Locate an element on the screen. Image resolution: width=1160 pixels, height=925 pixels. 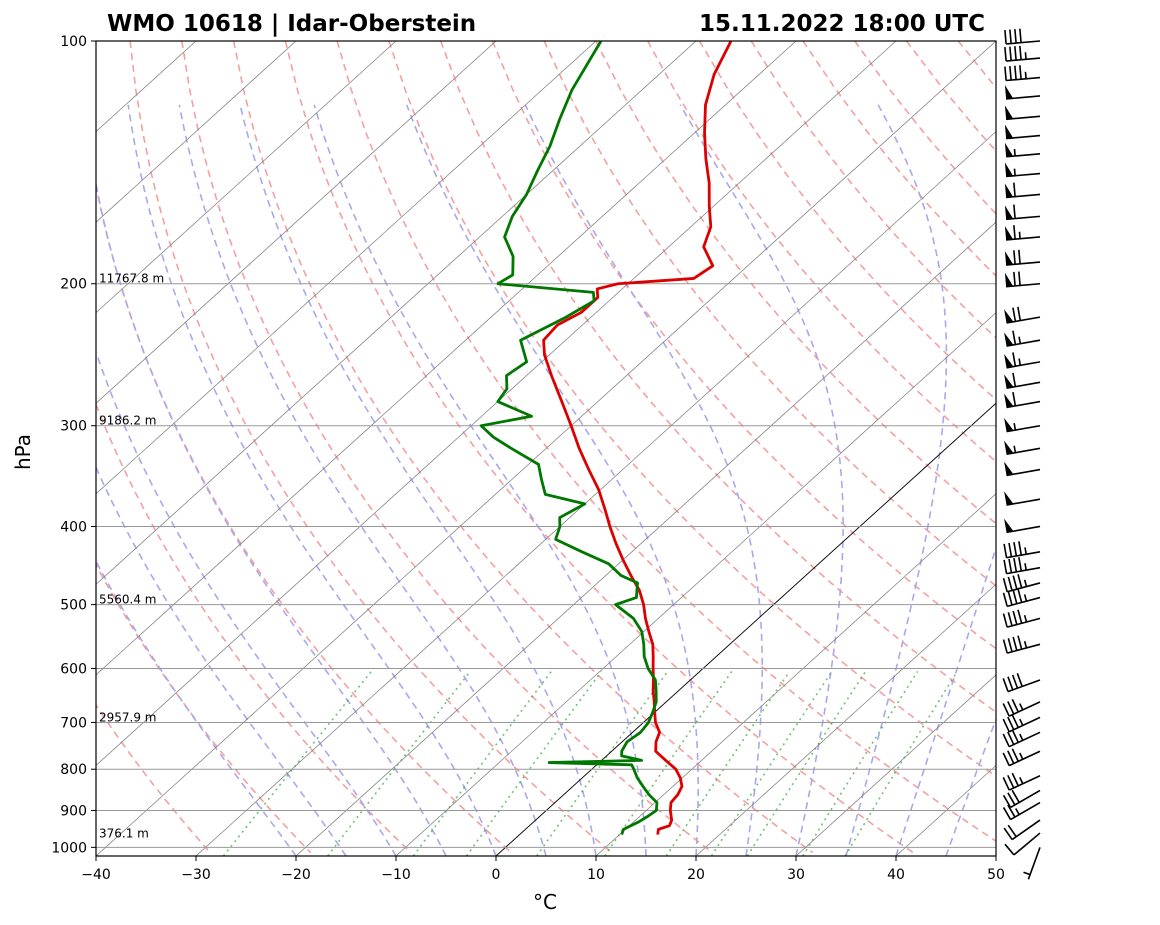
temperature-line is located at coordinates (637, 438).